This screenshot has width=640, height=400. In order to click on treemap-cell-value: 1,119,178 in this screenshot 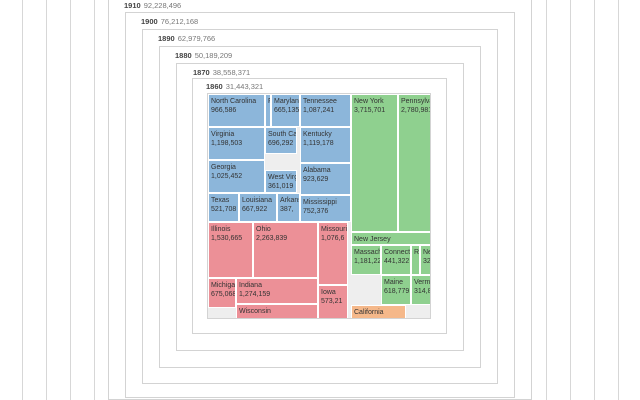, I will do `click(318, 143)`.